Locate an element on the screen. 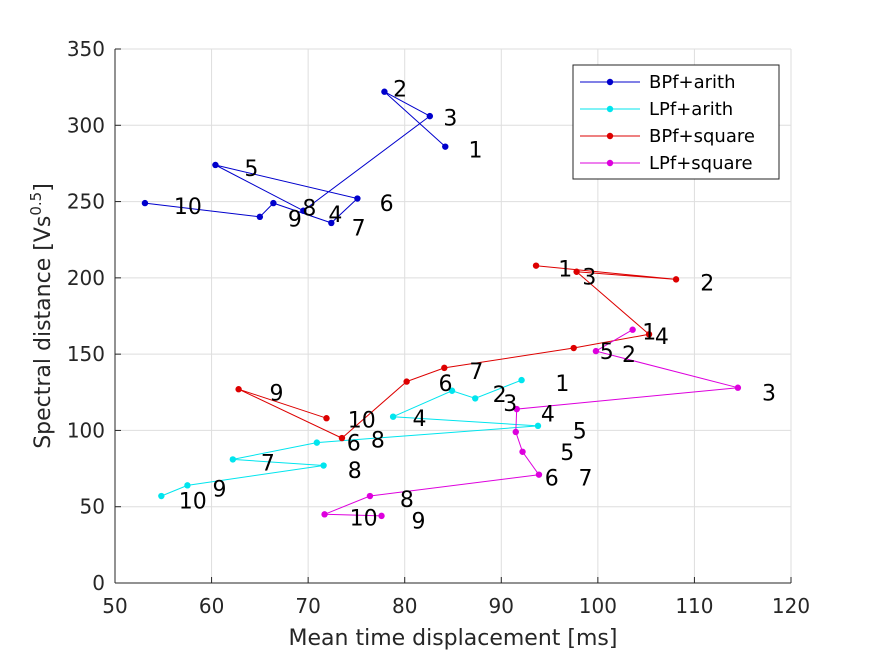  series-bpf-arith is located at coordinates (295, 157).